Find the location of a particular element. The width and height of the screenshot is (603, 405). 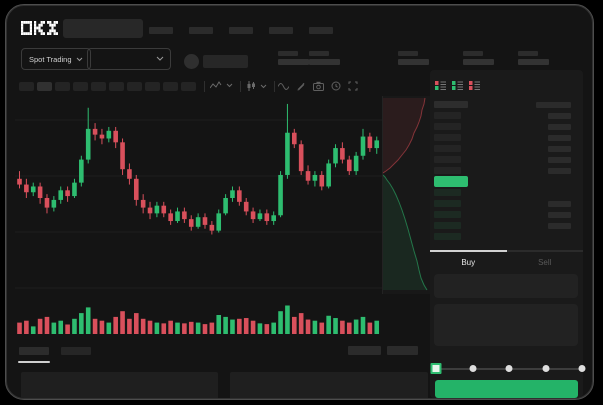

pair-select is located at coordinates (129, 59).